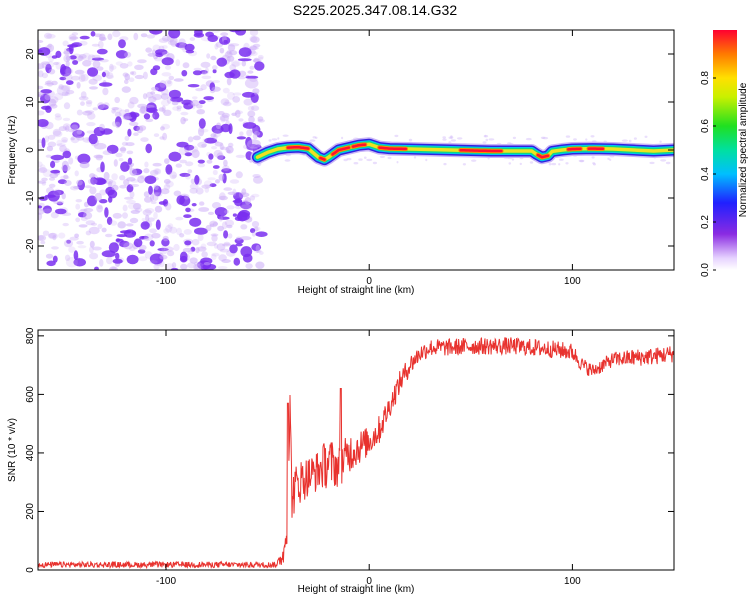 Image resolution: width=750 pixels, height=600 pixels. I want to click on signal-hot-red, so click(481, 150).